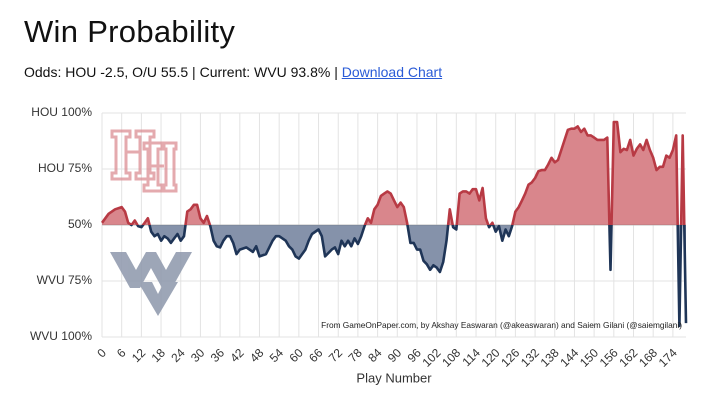 The image size is (728, 405). What do you see at coordinates (130, 31) in the screenshot?
I see `chart-title: Win Probability` at bounding box center [130, 31].